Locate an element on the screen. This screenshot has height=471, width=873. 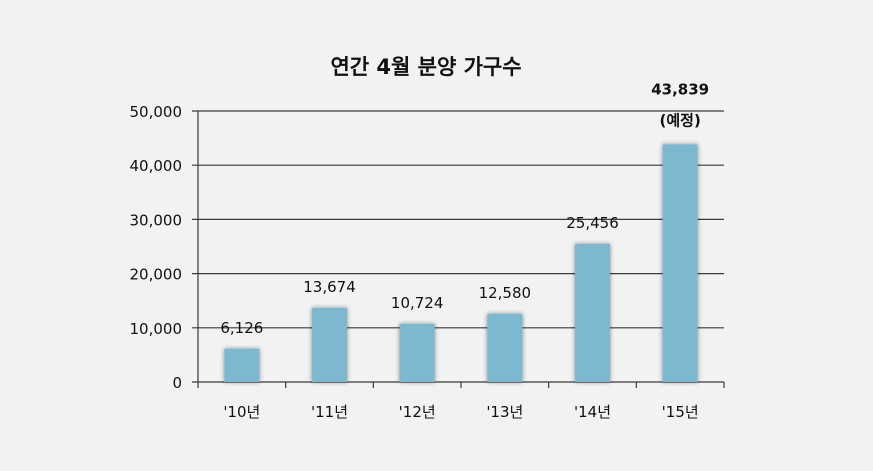
data-label: 43,839 is located at coordinates (680, 89).